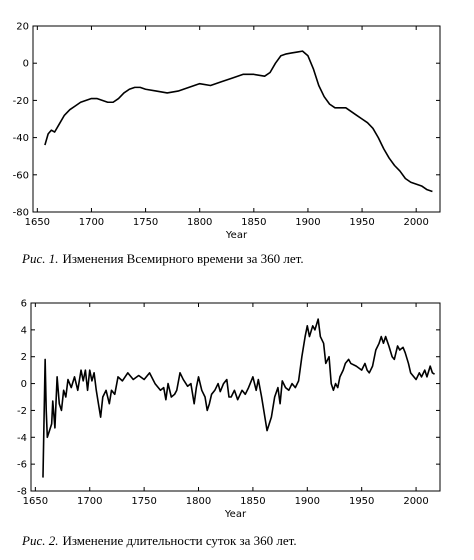  I want to click on y-tick-label: -40, so click(21, 138).